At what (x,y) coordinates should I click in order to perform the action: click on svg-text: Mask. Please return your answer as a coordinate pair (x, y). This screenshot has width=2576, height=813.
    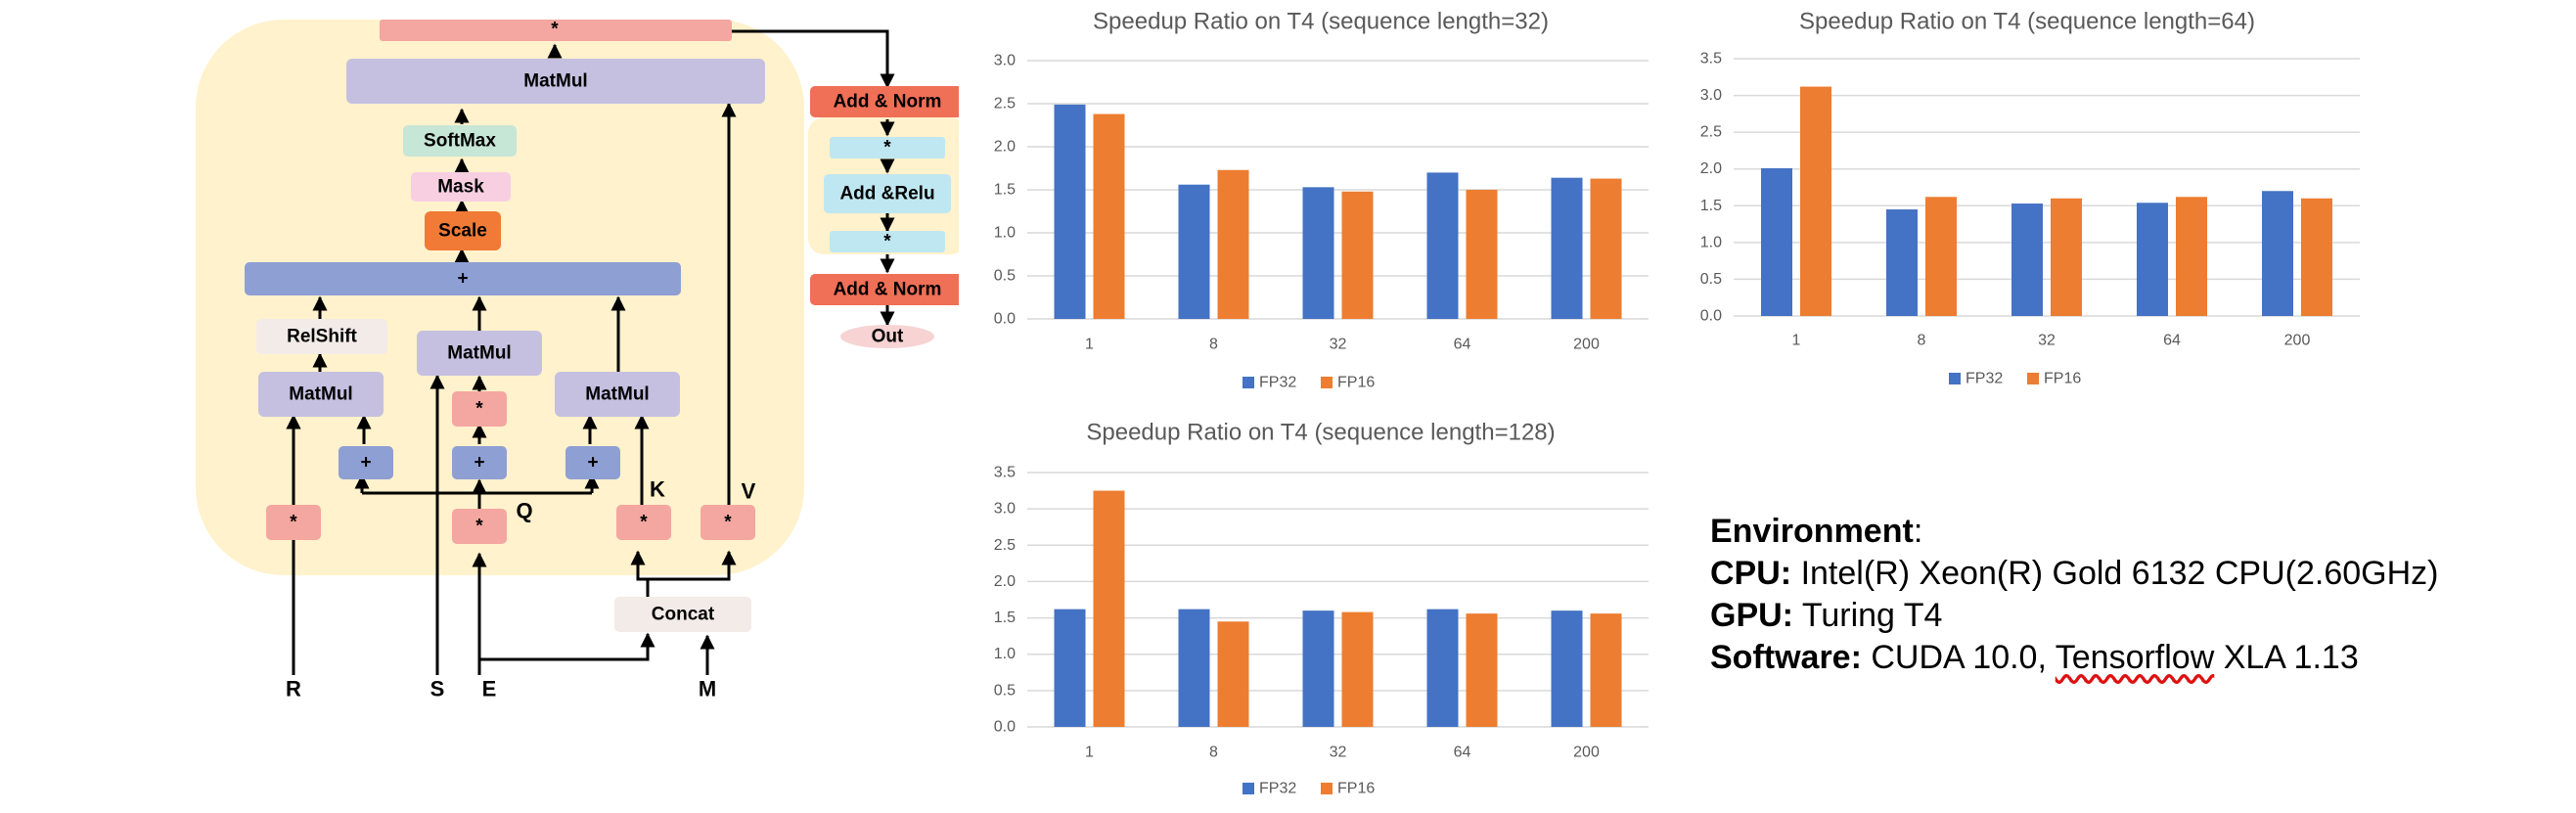
    Looking at the image, I should click on (460, 187).